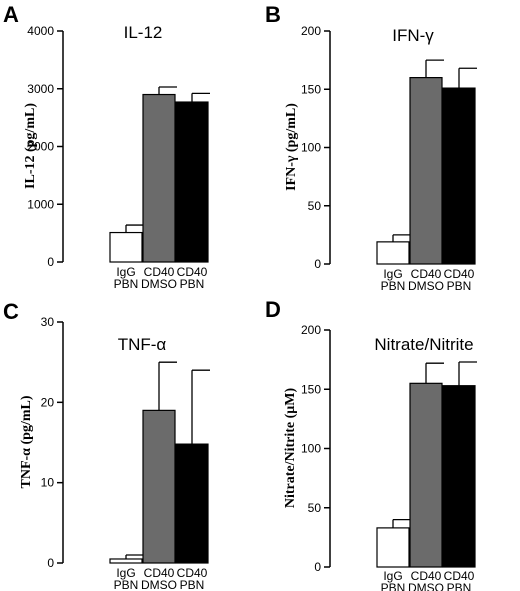 The width and height of the screenshot is (520, 591). What do you see at coordinates (142, 344) in the screenshot?
I see `chart-title: TNF-α` at bounding box center [142, 344].